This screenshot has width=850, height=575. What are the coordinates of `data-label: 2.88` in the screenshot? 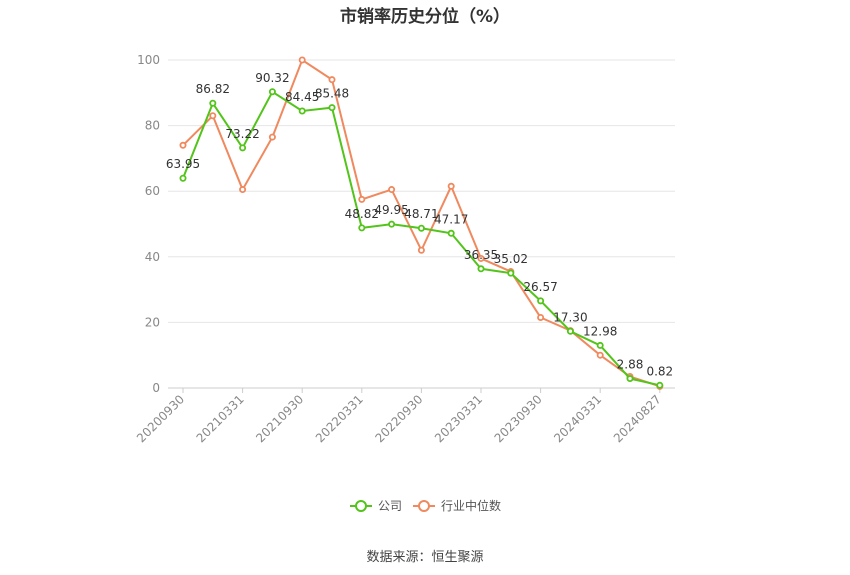 It's located at (630, 365).